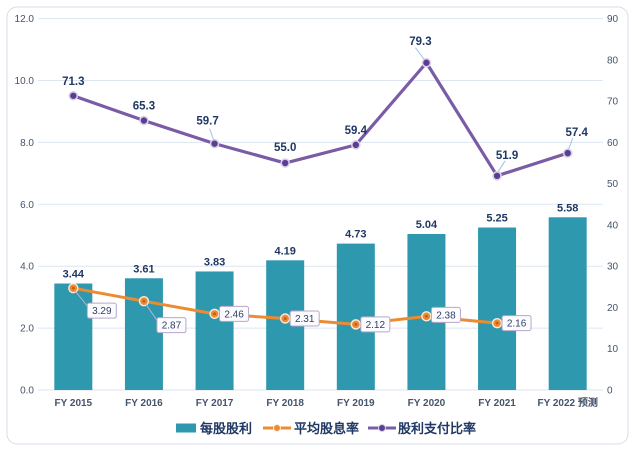  I want to click on legend-label-dividend-per-share: 每股股利, so click(226, 428).